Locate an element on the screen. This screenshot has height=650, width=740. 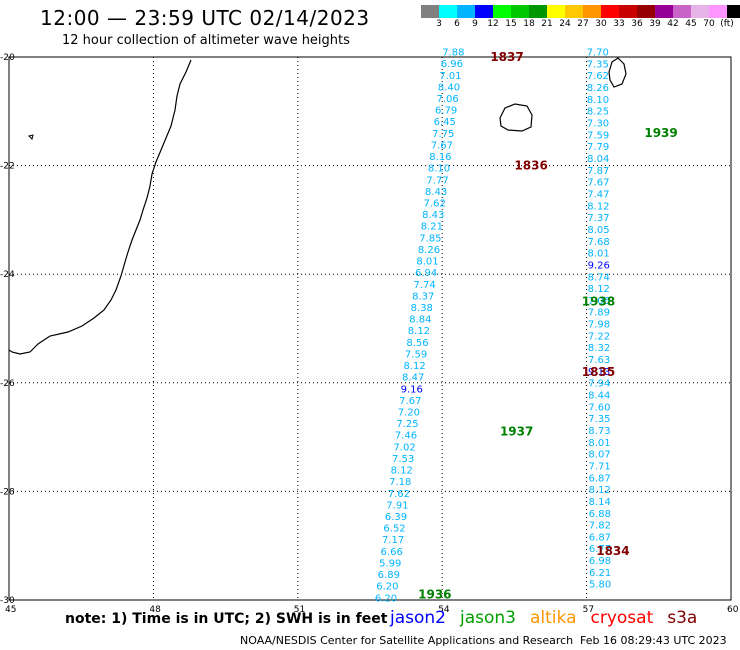
swh-value: 7.01 is located at coordinates (450, 76).